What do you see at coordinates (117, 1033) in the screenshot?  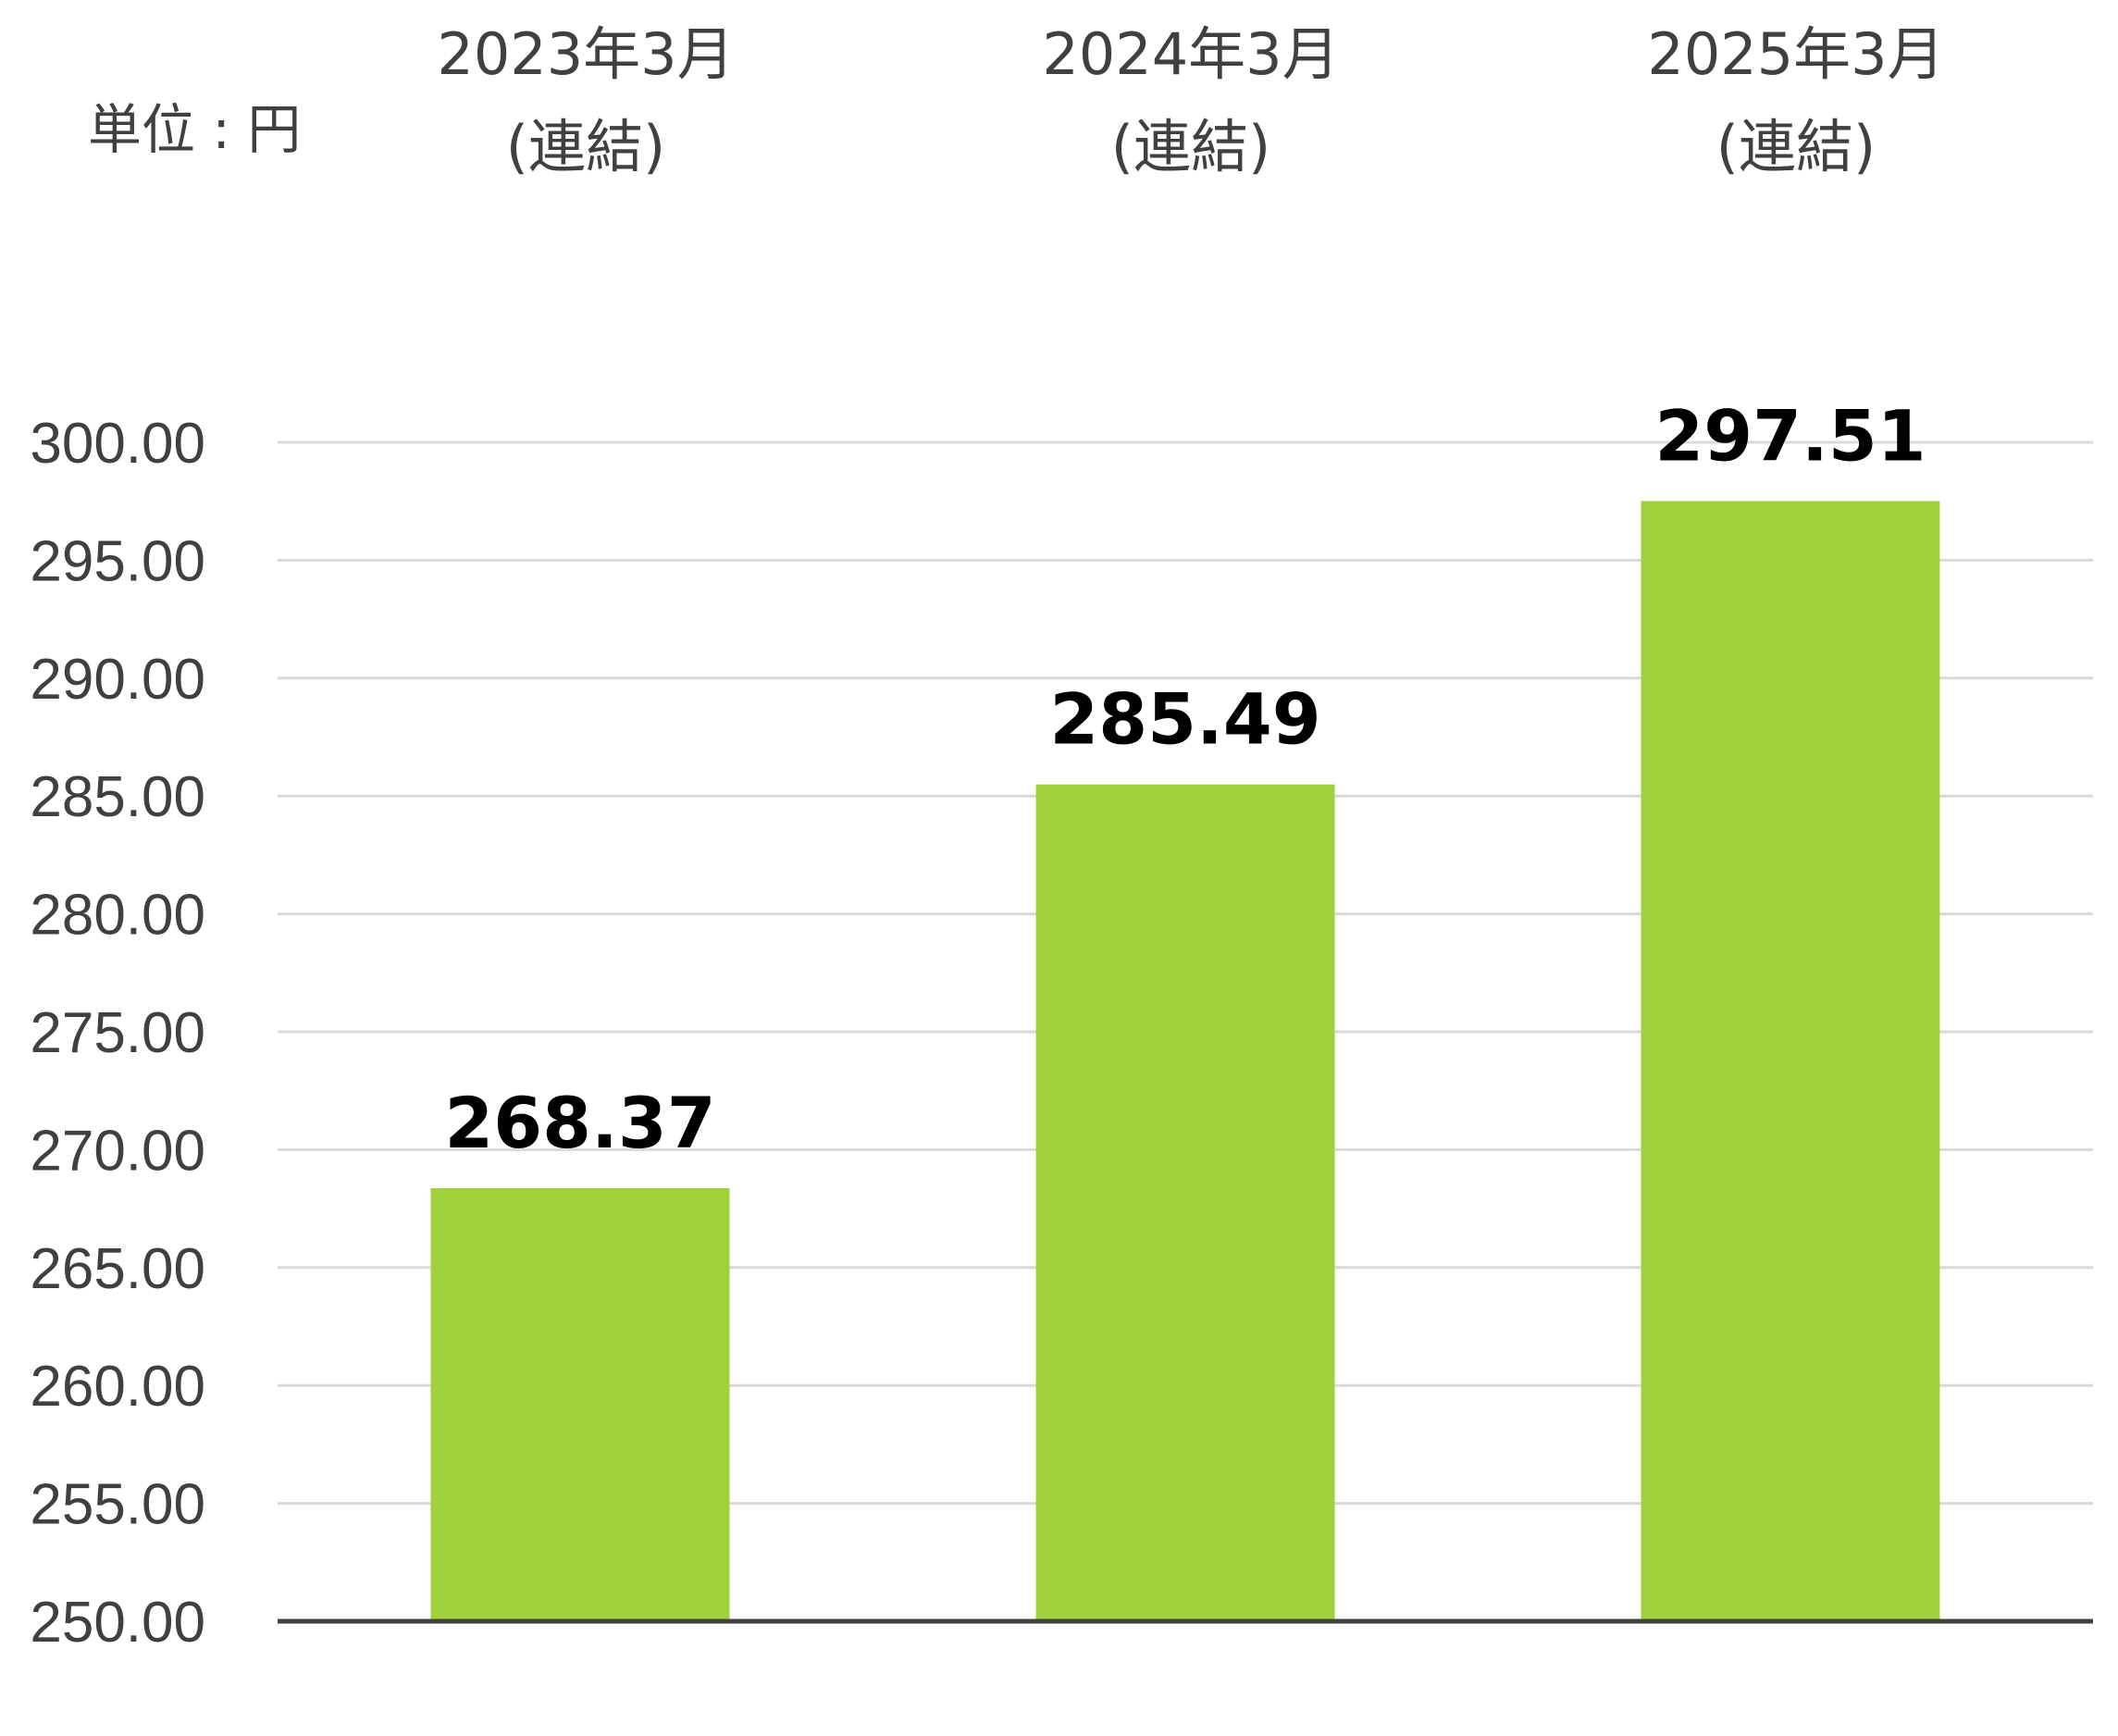 I see `y-tick-label: 275.00` at bounding box center [117, 1033].